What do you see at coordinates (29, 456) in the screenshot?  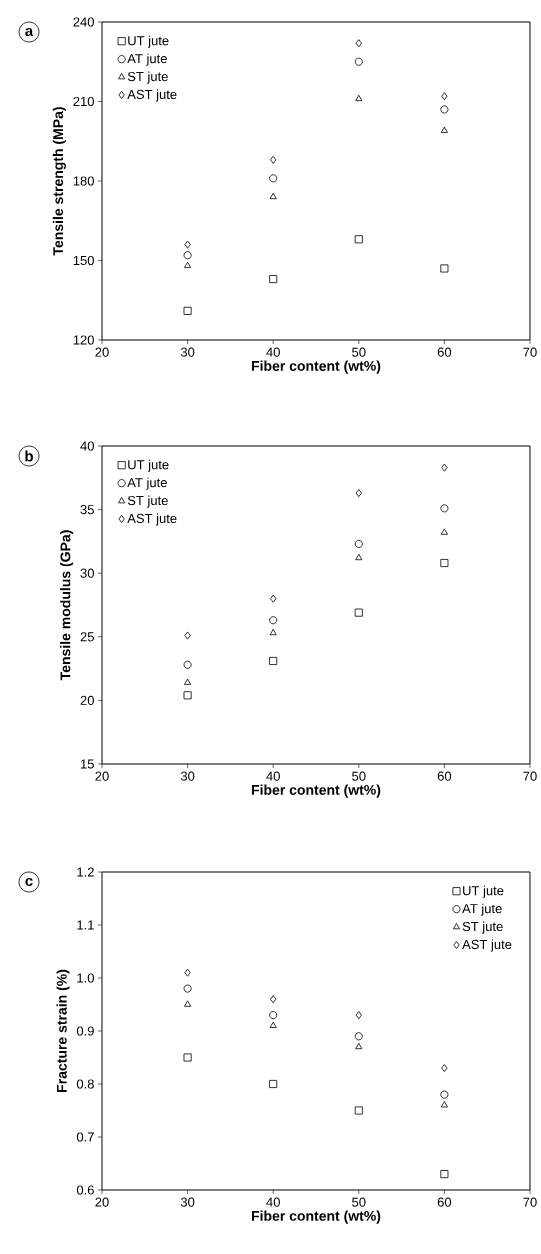 I see `text: b` at bounding box center [29, 456].